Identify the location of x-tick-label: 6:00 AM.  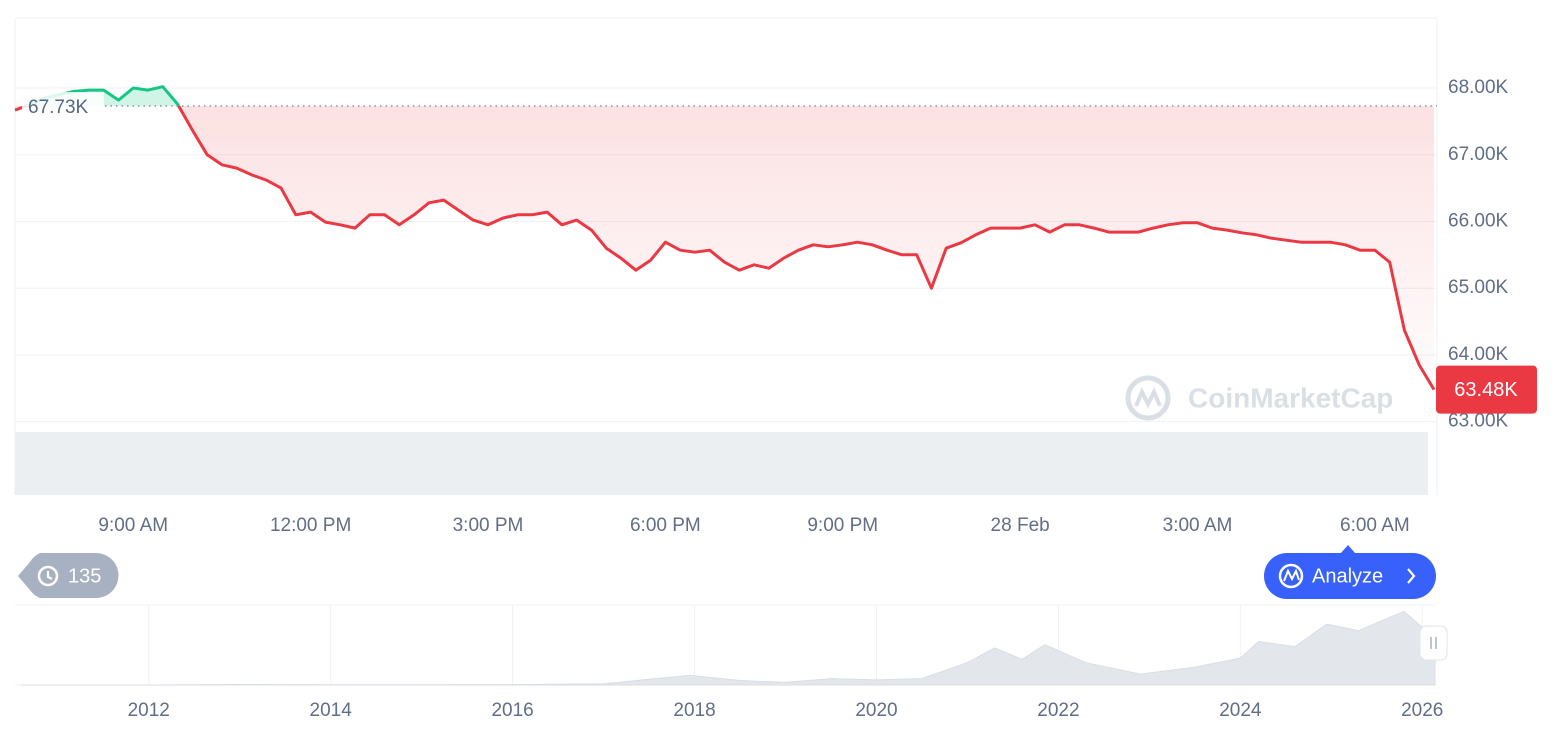
(1375, 525).